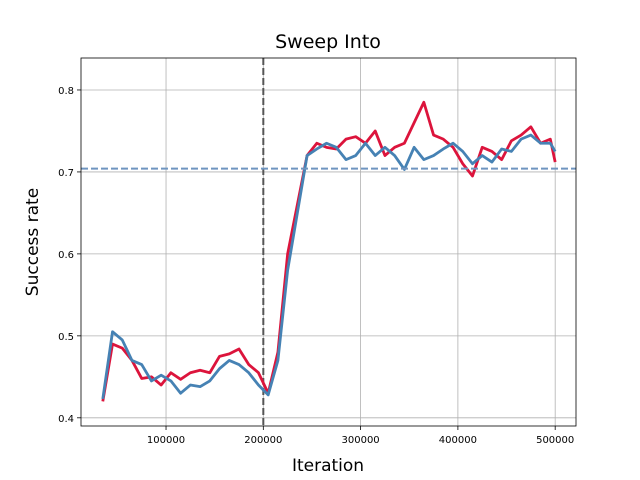 This screenshot has height=480, width=640. What do you see at coordinates (66, 337) in the screenshot?
I see `y-tick-label: 0.5` at bounding box center [66, 337].